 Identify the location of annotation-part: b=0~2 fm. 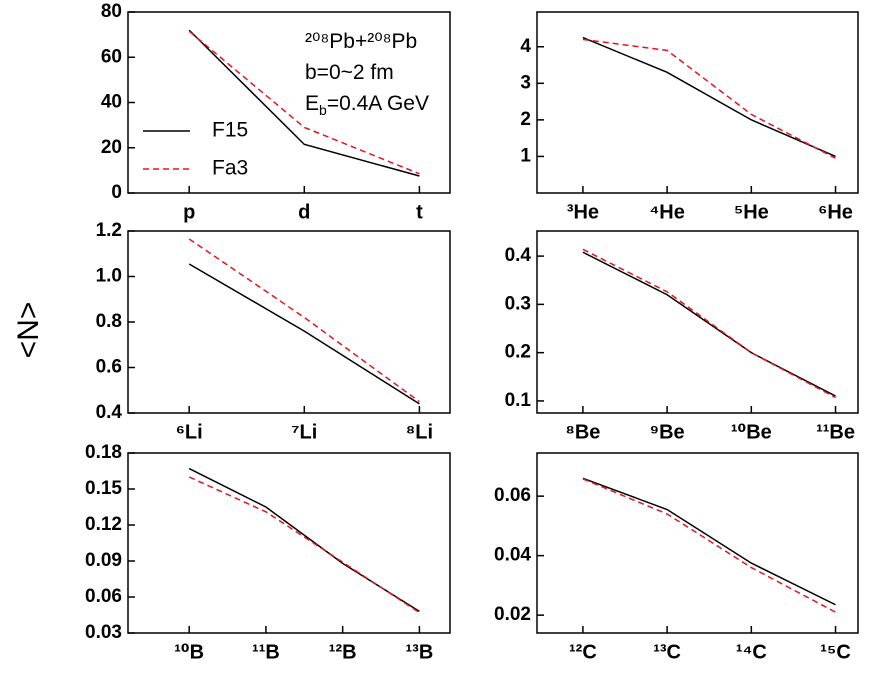
(349, 72).